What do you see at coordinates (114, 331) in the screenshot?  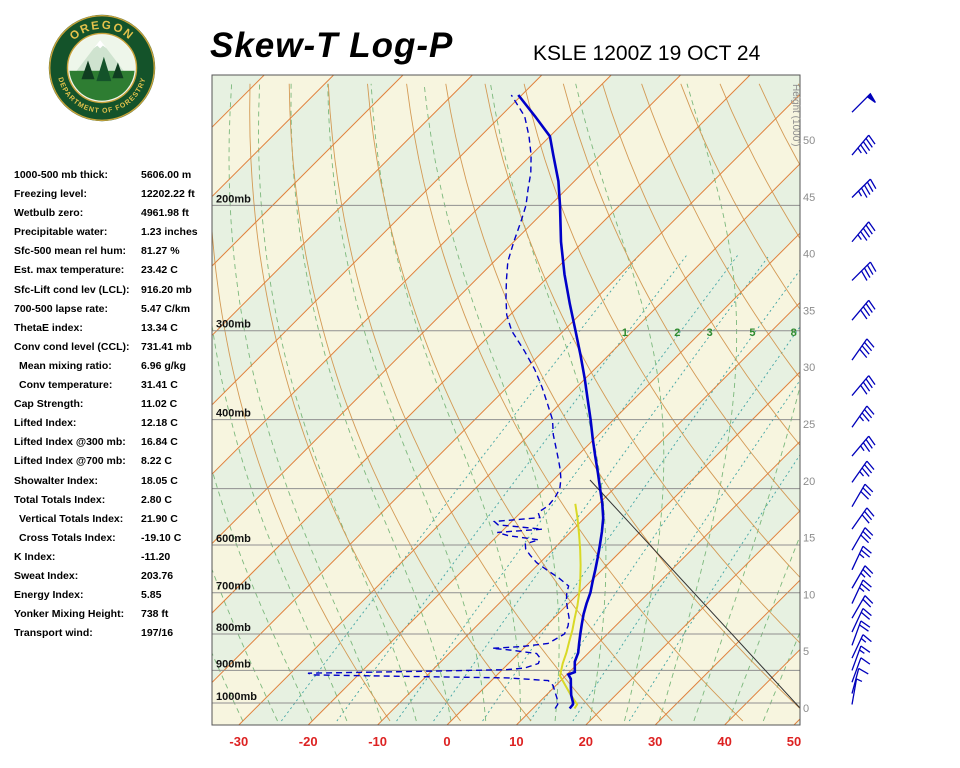 I see `index-row: ThetaE index: 13.34 C` at bounding box center [114, 331].